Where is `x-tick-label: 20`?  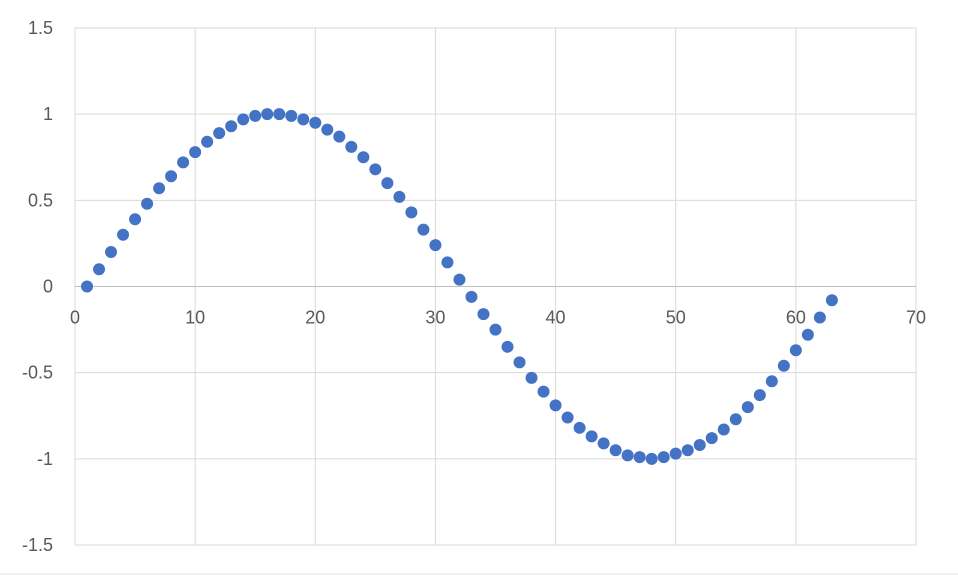
x-tick-label: 20 is located at coordinates (315, 318).